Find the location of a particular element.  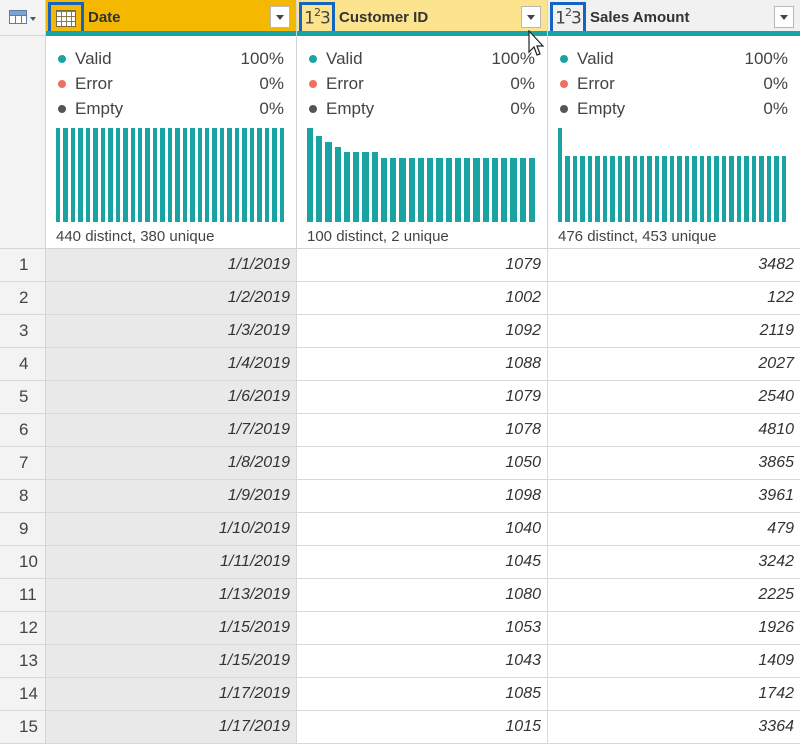

value-distribution-histogram is located at coordinates (170, 175).